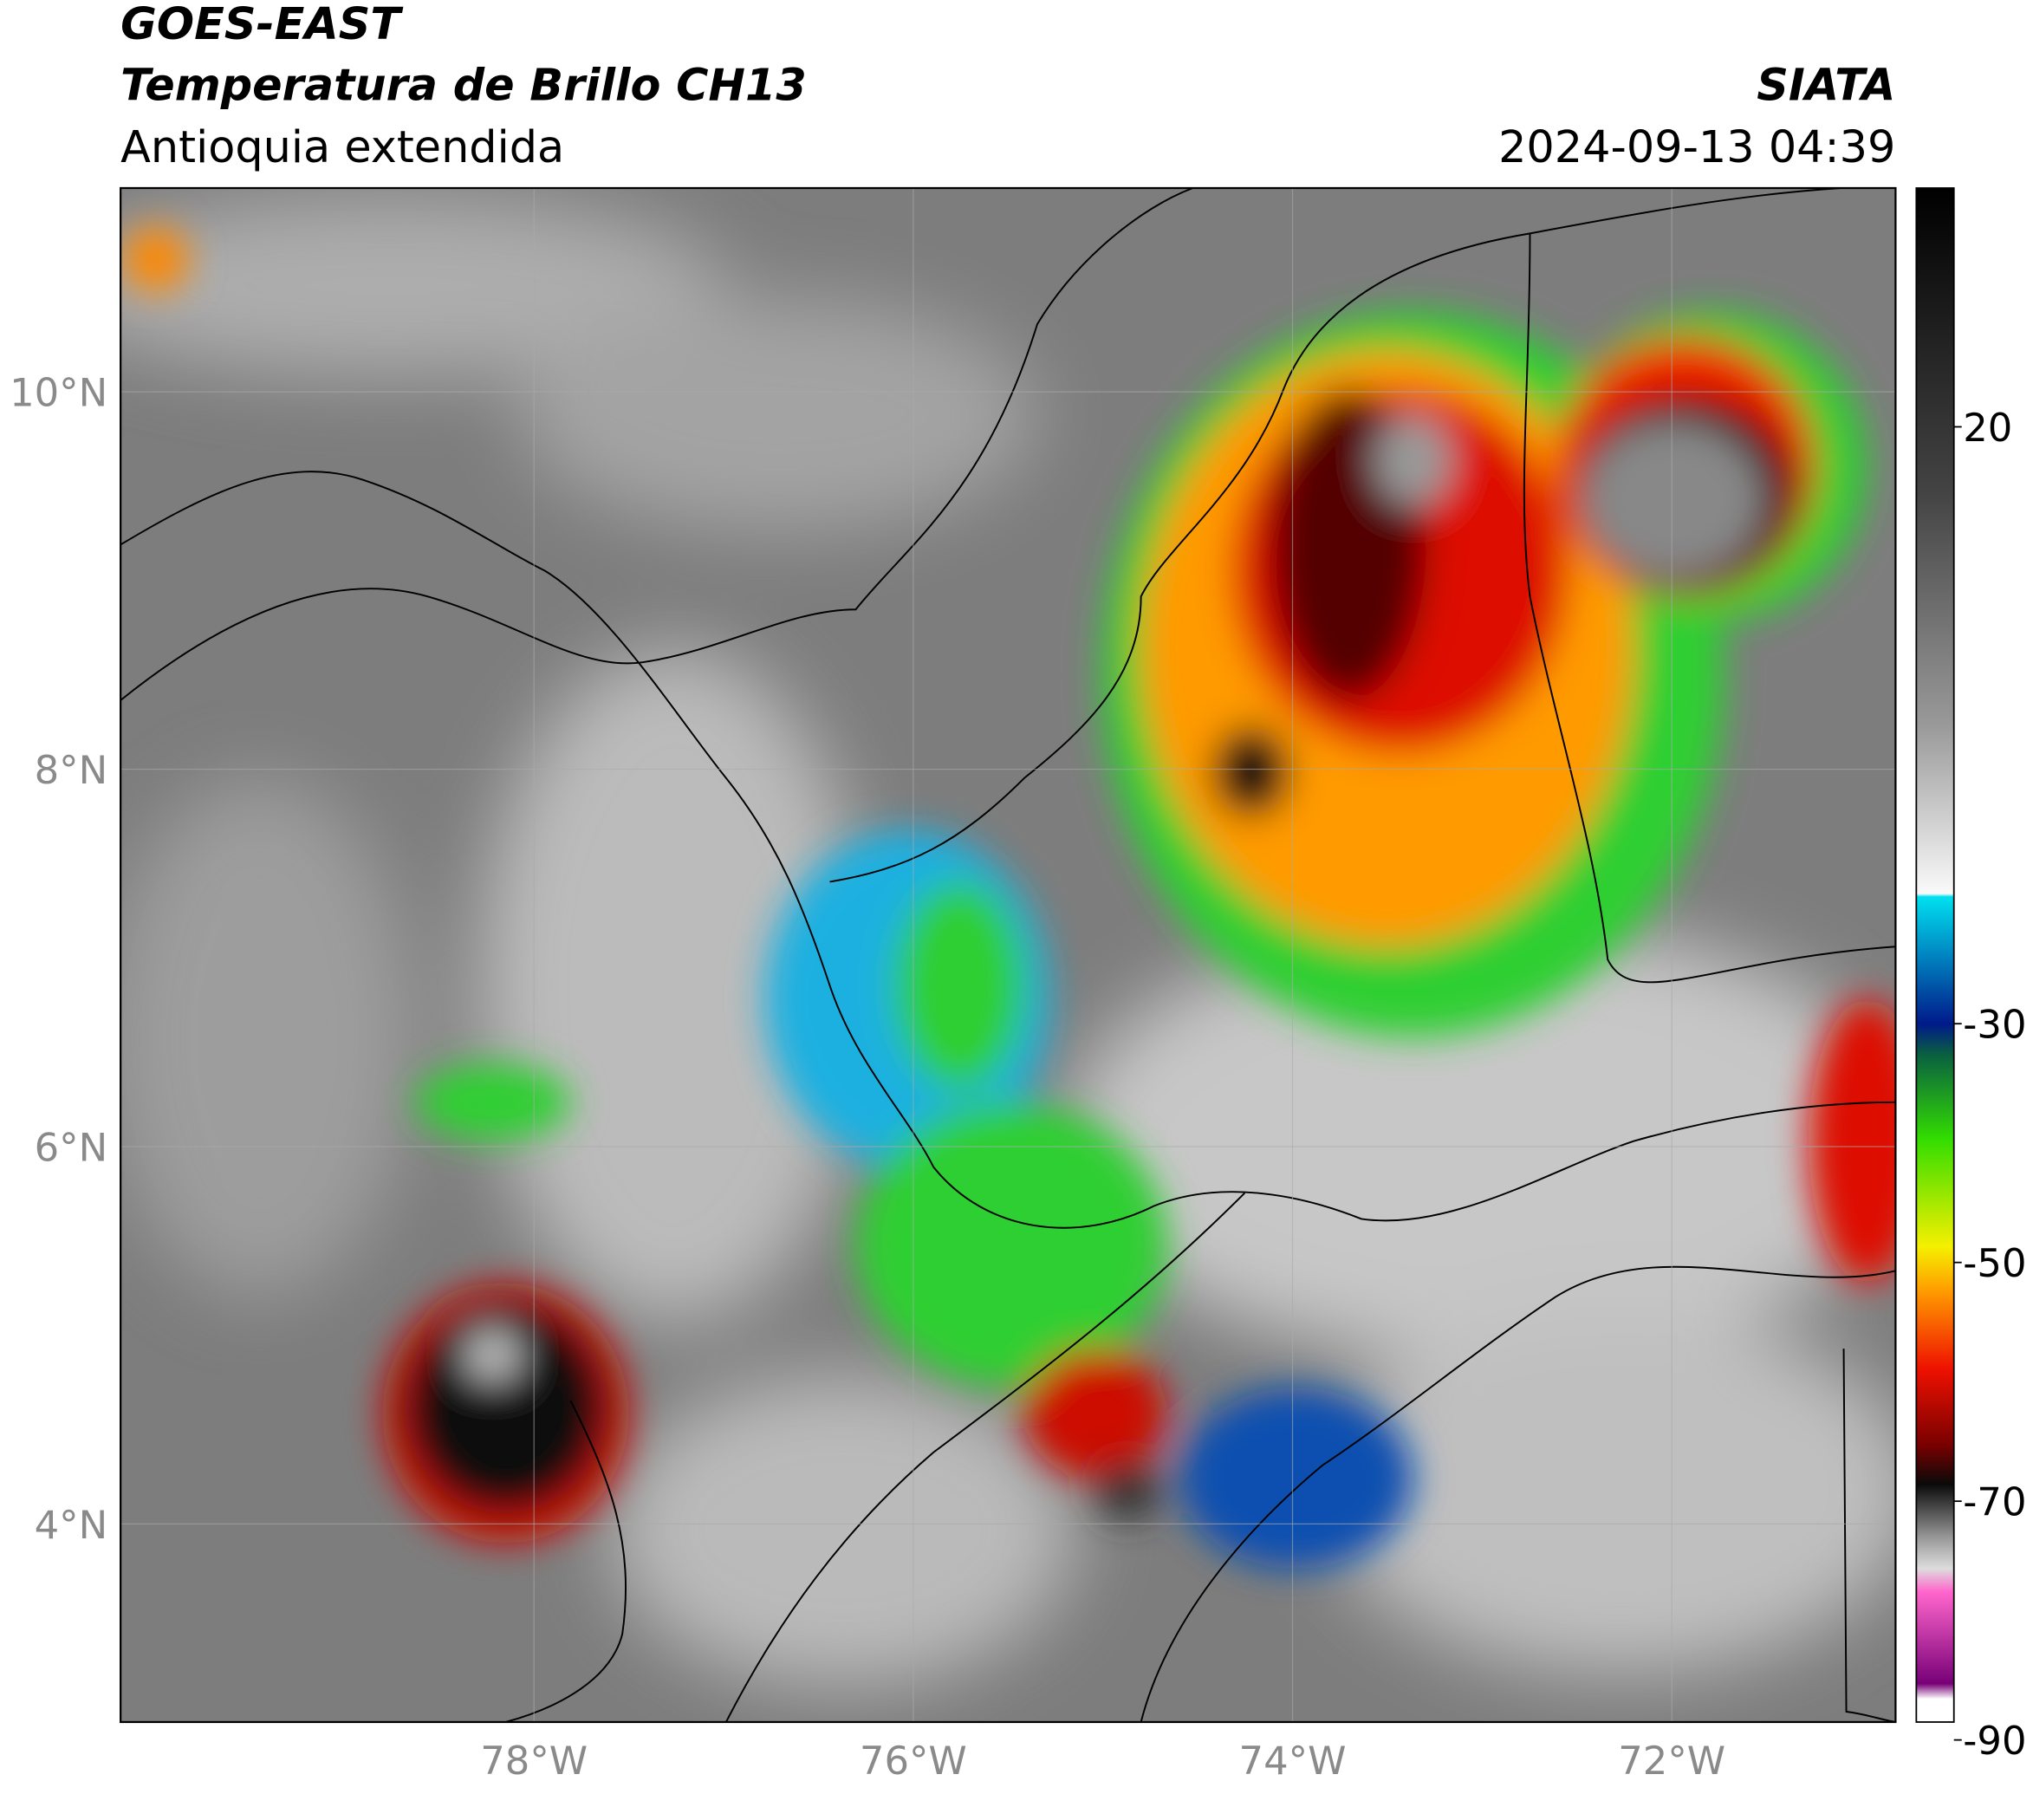 The height and width of the screenshot is (1820, 2033). I want to click on x-tick-label: 76°W, so click(914, 1761).